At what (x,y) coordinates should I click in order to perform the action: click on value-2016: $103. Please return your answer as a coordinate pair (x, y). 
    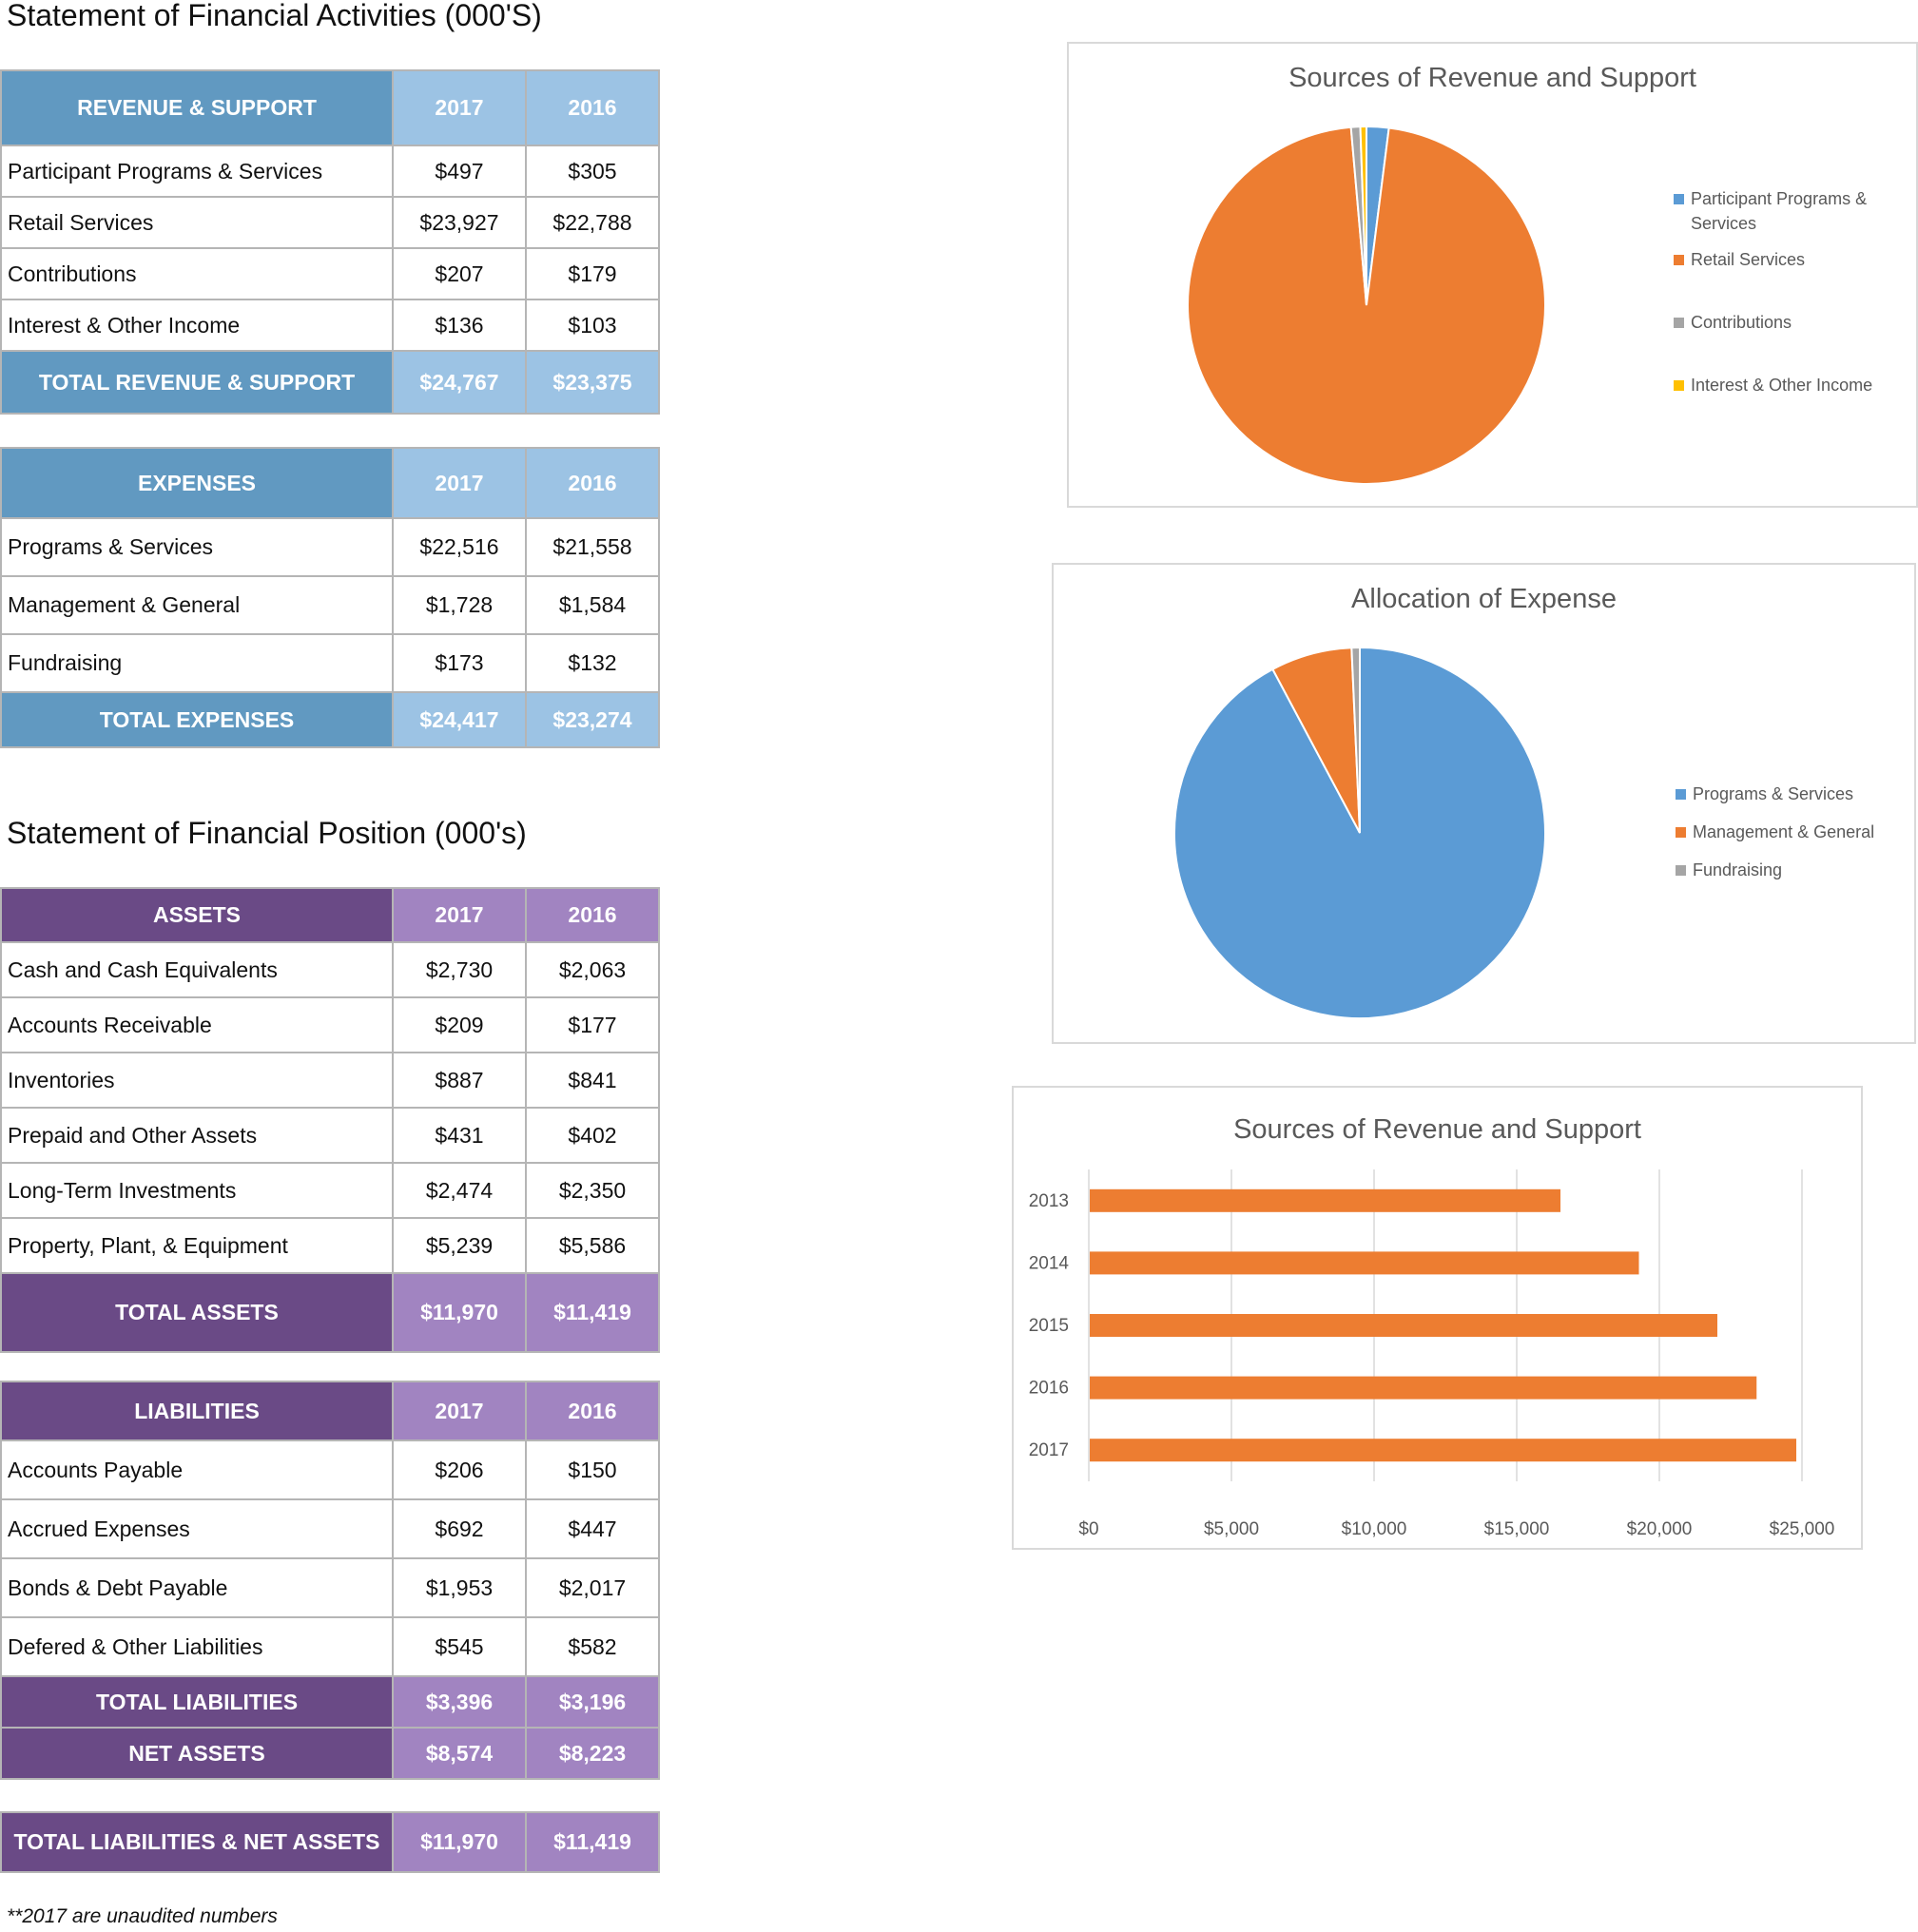
    Looking at the image, I should click on (593, 325).